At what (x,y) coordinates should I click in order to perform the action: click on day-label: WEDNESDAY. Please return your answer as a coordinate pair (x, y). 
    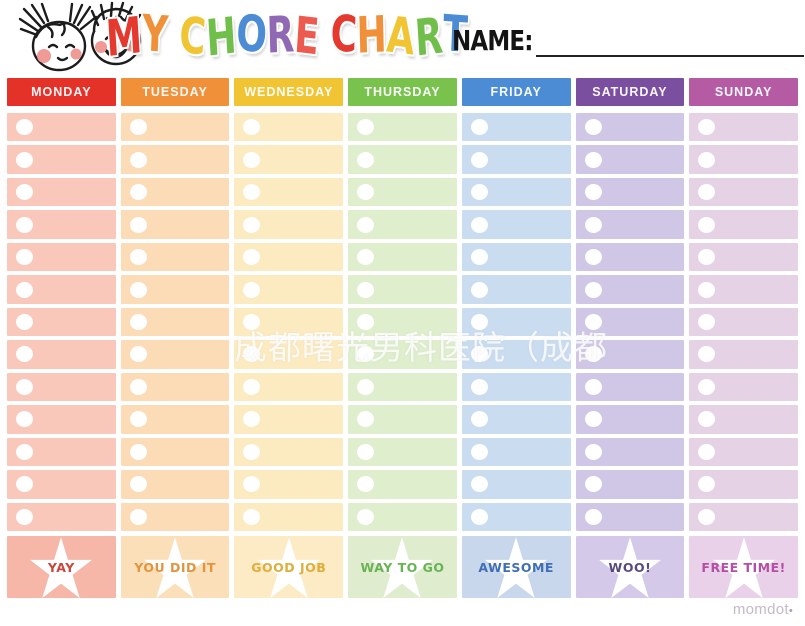
    Looking at the image, I should click on (289, 92).